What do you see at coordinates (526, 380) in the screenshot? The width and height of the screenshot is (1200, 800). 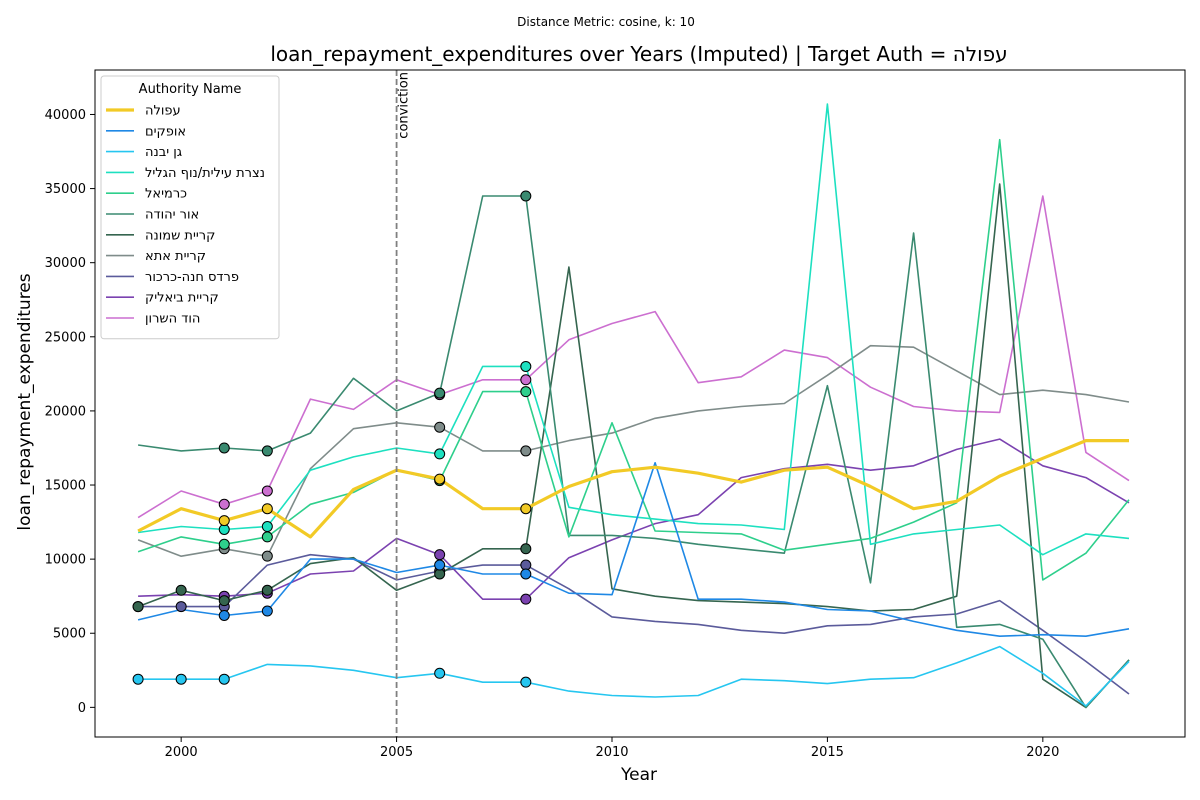 I see `imputed-point-10-2008` at bounding box center [526, 380].